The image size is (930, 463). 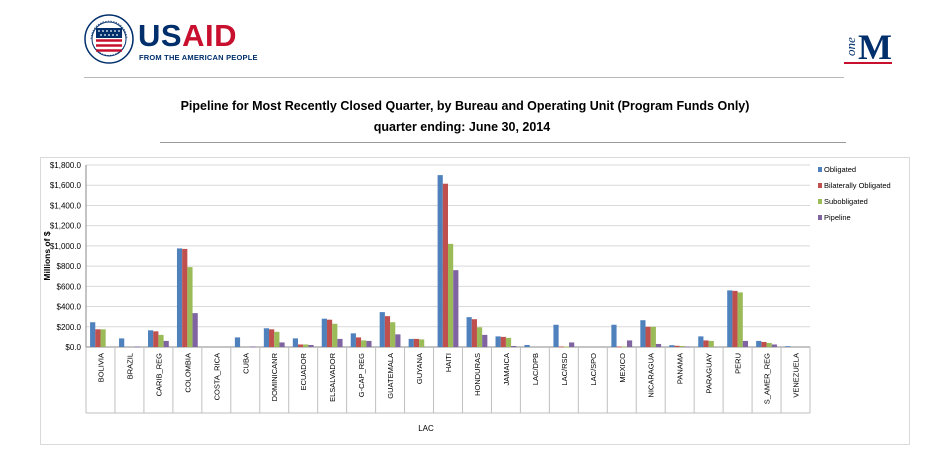 What do you see at coordinates (69, 307) in the screenshot?
I see `y-tick-label: $400.0` at bounding box center [69, 307].